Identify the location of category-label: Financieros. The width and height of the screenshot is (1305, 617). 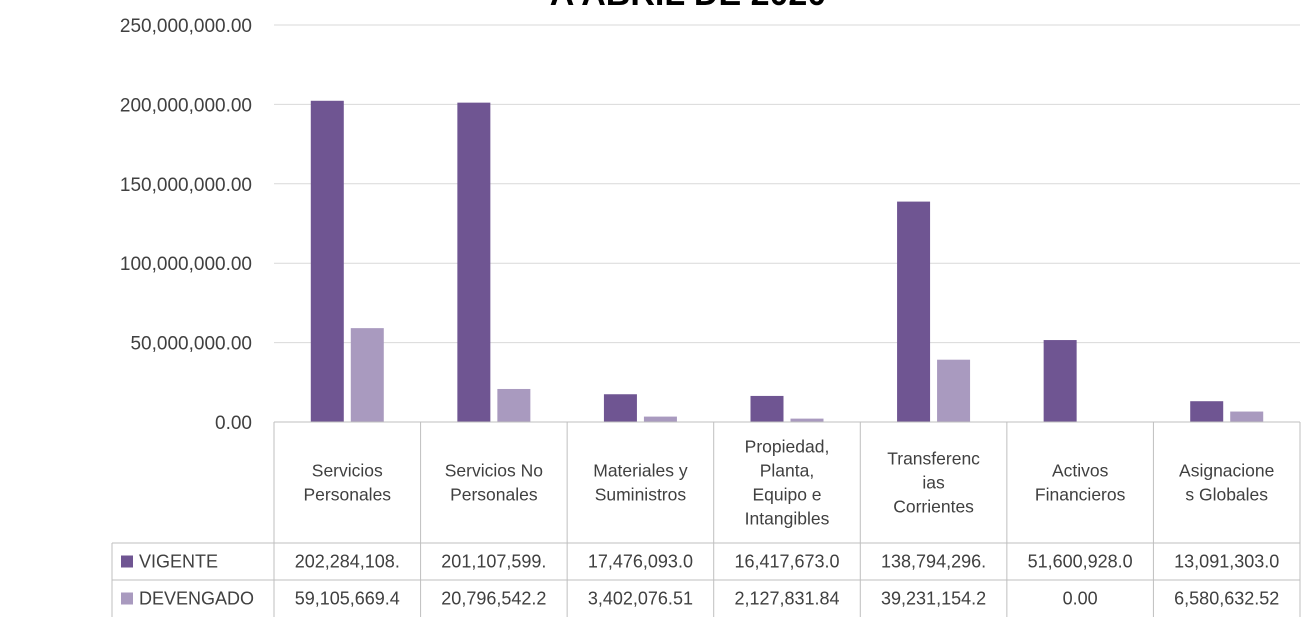
(1080, 495).